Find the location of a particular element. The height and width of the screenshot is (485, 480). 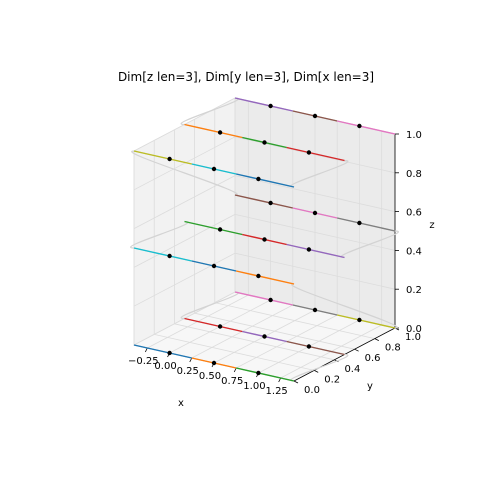

y-tick-label: 0.0 is located at coordinates (312, 390).